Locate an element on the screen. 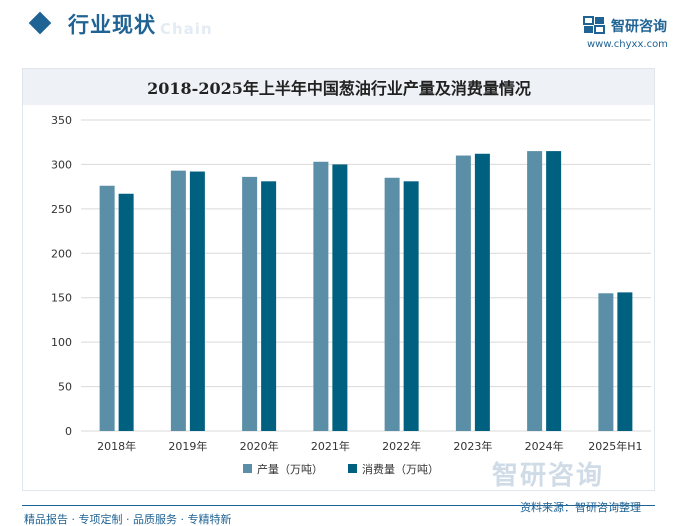 The width and height of the screenshot is (677, 526). chart-title-band is located at coordinates (338, 87).